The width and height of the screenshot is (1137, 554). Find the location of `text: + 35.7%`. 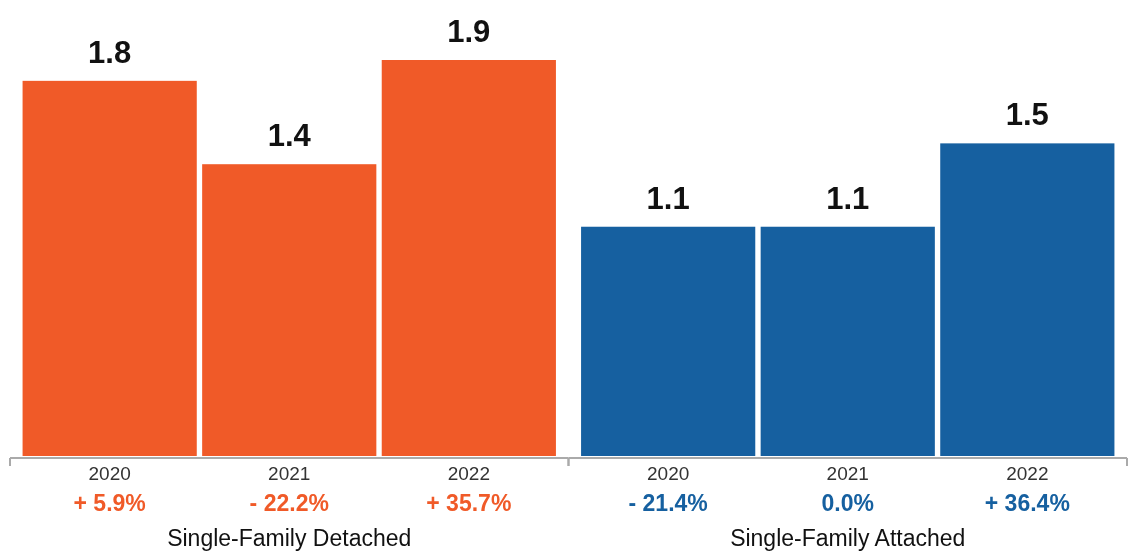

text: + 35.7% is located at coordinates (469, 503).